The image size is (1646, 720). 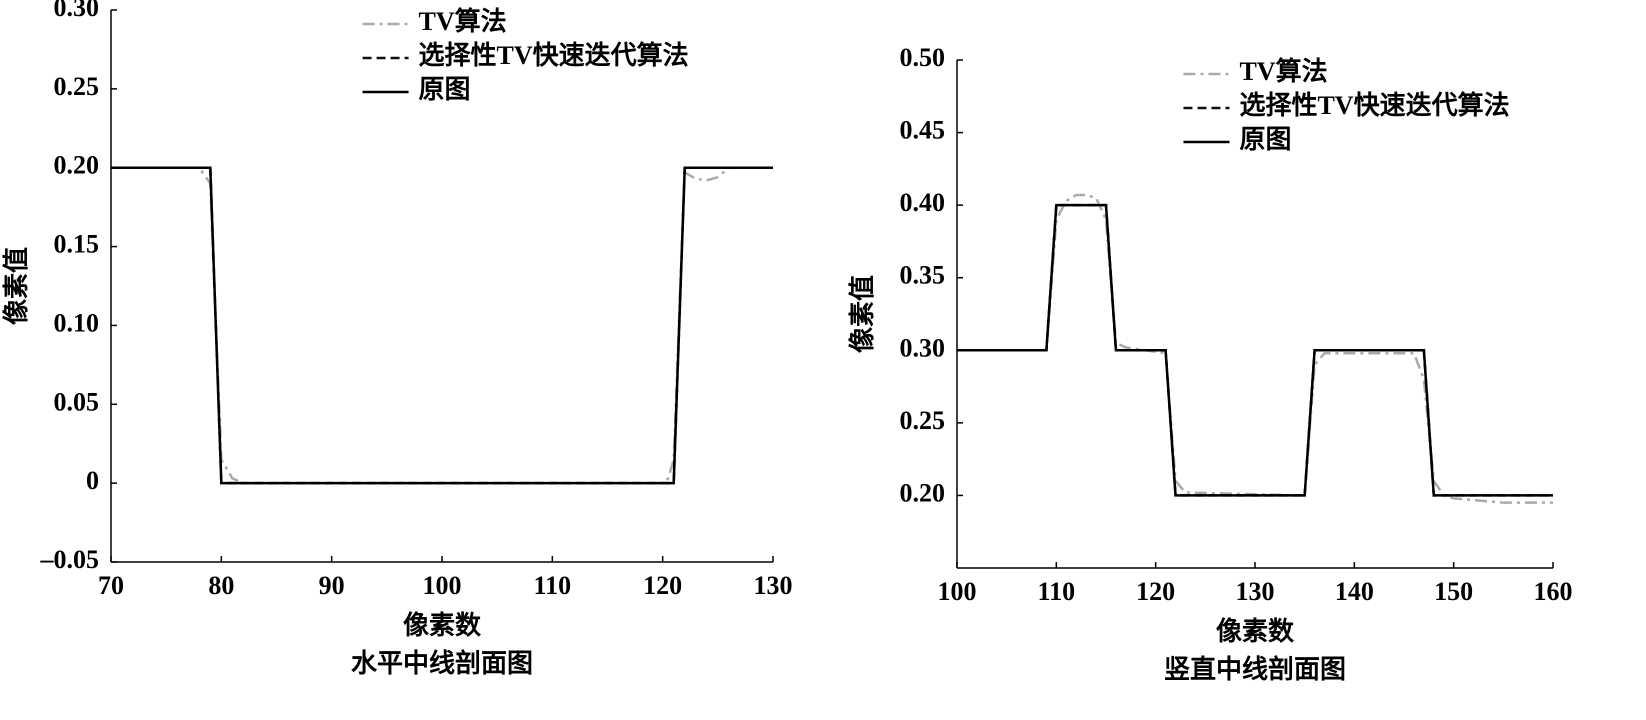 I want to click on x-tick-label: 90, so click(x=332, y=585).